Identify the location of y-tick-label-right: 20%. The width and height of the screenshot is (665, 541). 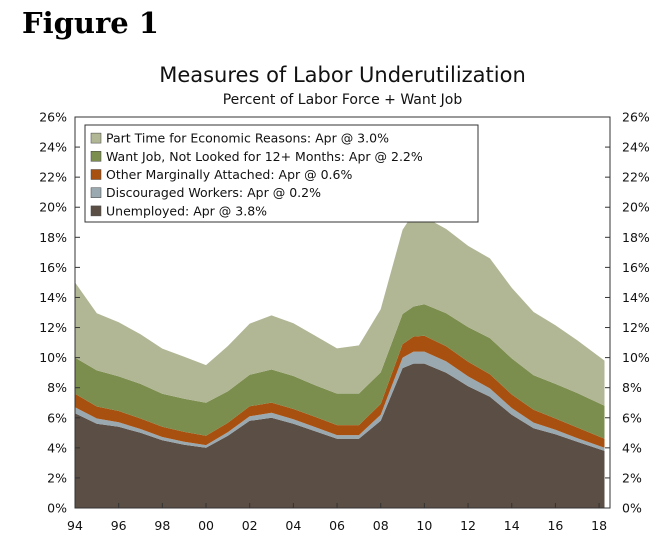
(636, 207).